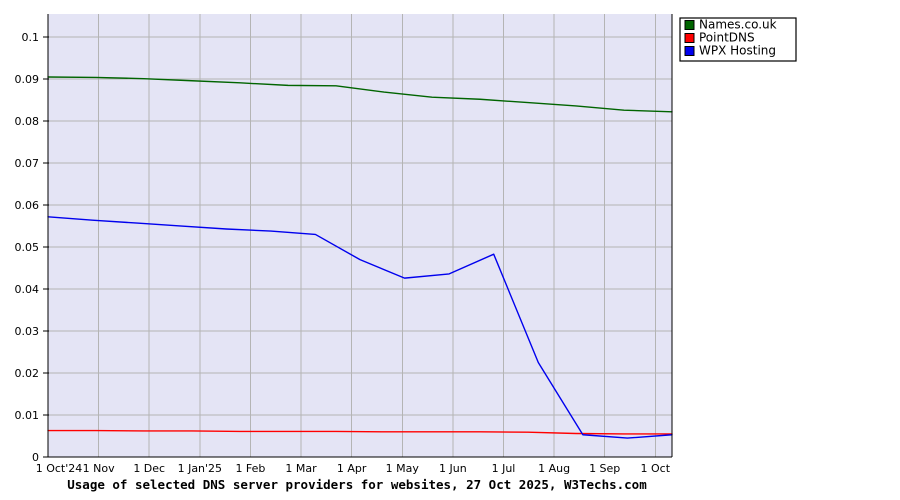 Image resolution: width=900 pixels, height=500 pixels. I want to click on y-tick-label: 0.07, so click(27, 163).